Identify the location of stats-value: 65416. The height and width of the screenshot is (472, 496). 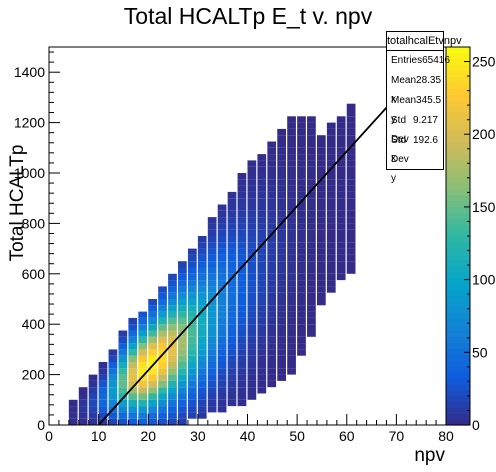
(436, 60).